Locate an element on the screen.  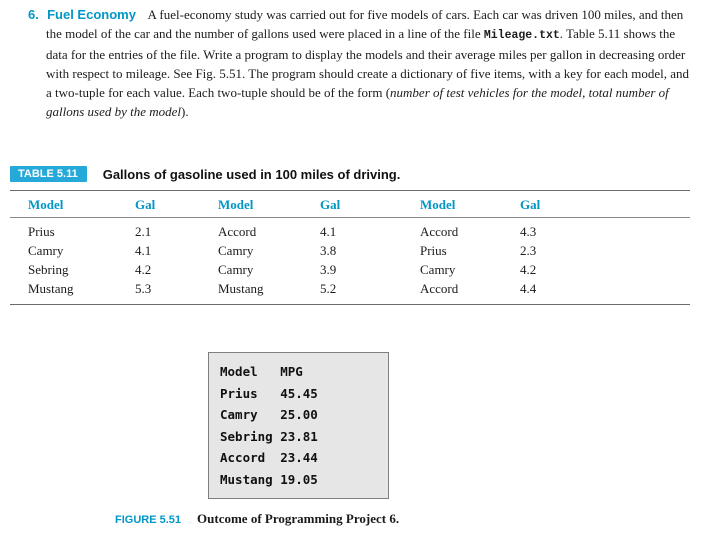
exercise-body-segment: ). is located at coordinates (185, 111).